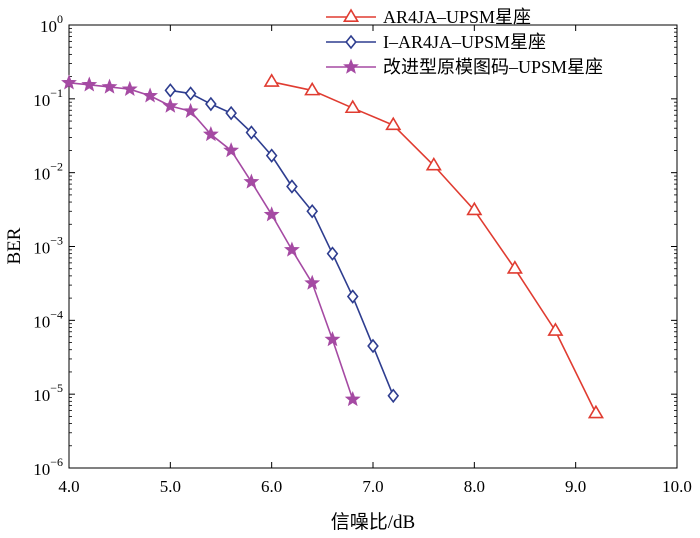  Describe the element at coordinates (677, 486) in the screenshot. I see `x-tick-label: 10.0` at that location.